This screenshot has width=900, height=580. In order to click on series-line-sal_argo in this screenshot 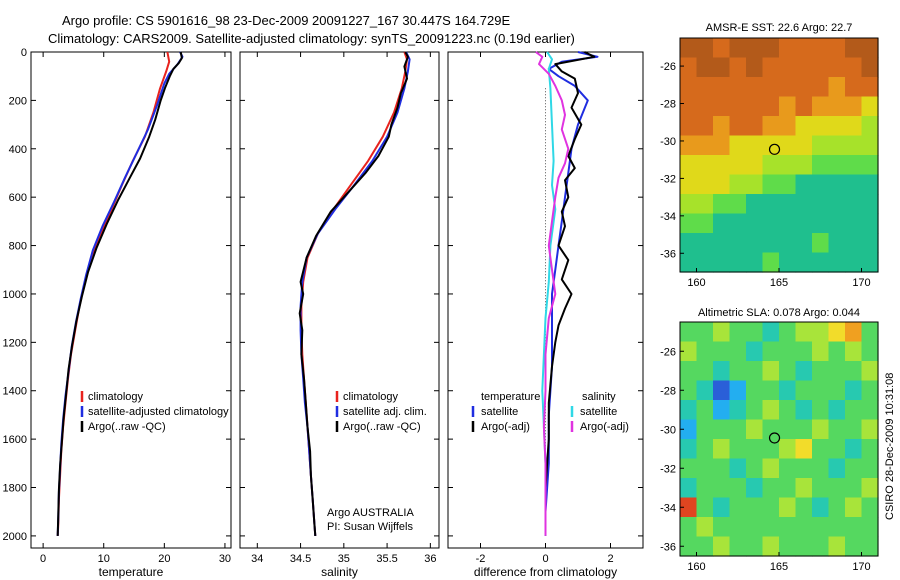, I will do `click(552, 293)`.